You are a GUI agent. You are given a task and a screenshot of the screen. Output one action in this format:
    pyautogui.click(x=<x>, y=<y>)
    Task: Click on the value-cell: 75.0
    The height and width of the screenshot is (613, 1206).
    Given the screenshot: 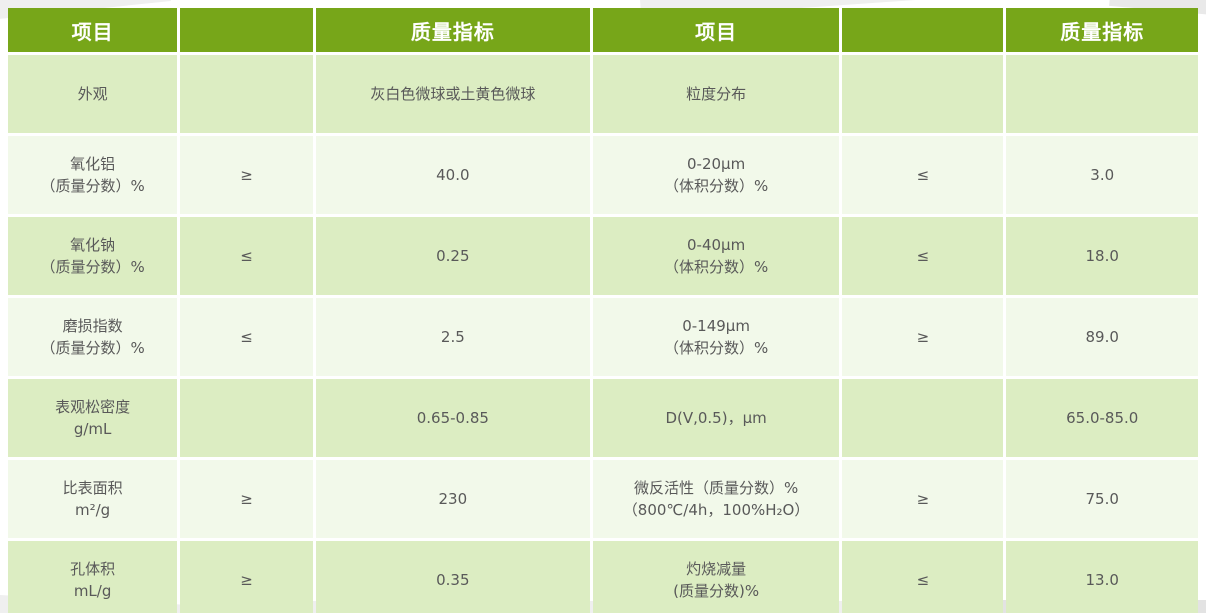 What is the action you would take?
    pyautogui.click(x=1102, y=499)
    